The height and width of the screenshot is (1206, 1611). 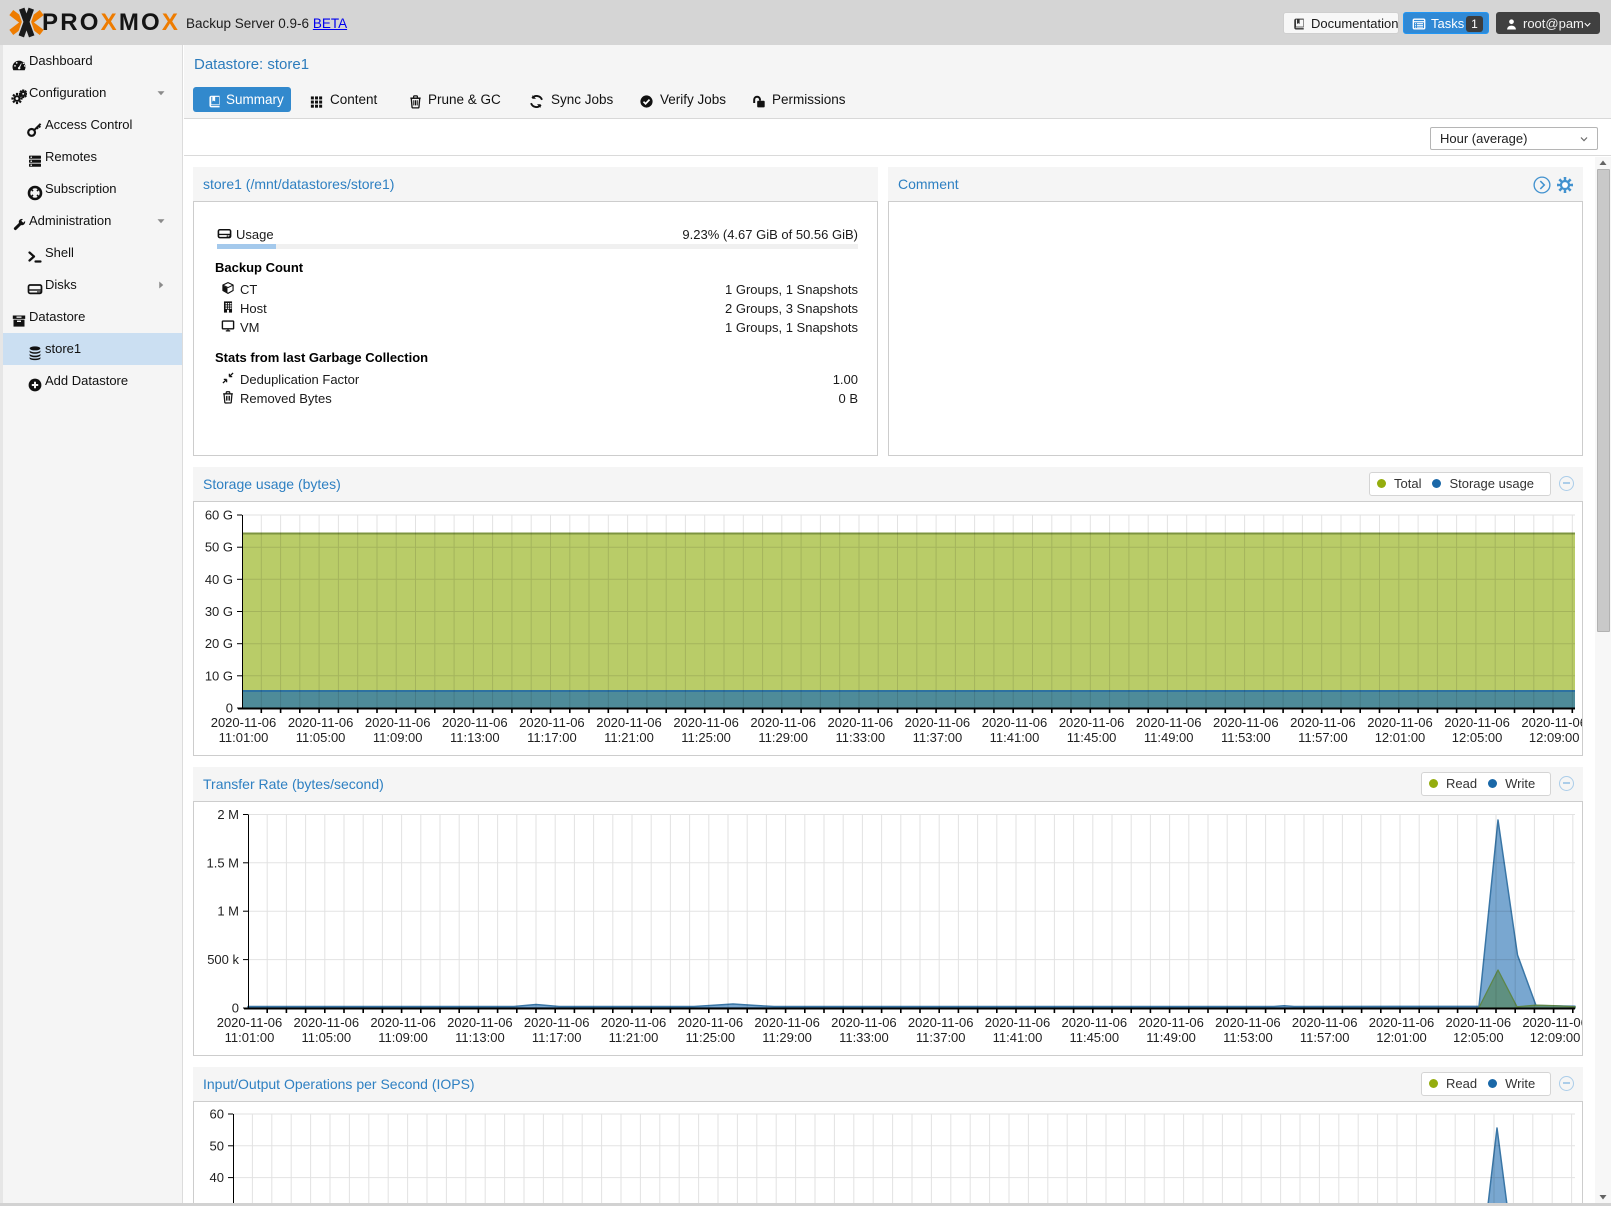 What do you see at coordinates (219, 515) in the screenshot?
I see `svg-text: 60 G` at bounding box center [219, 515].